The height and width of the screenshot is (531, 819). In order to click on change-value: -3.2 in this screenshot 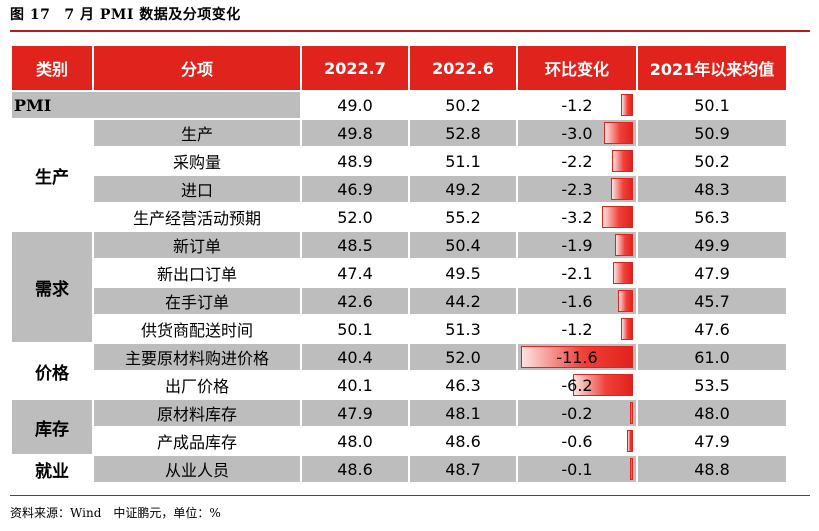, I will do `click(577, 217)`.